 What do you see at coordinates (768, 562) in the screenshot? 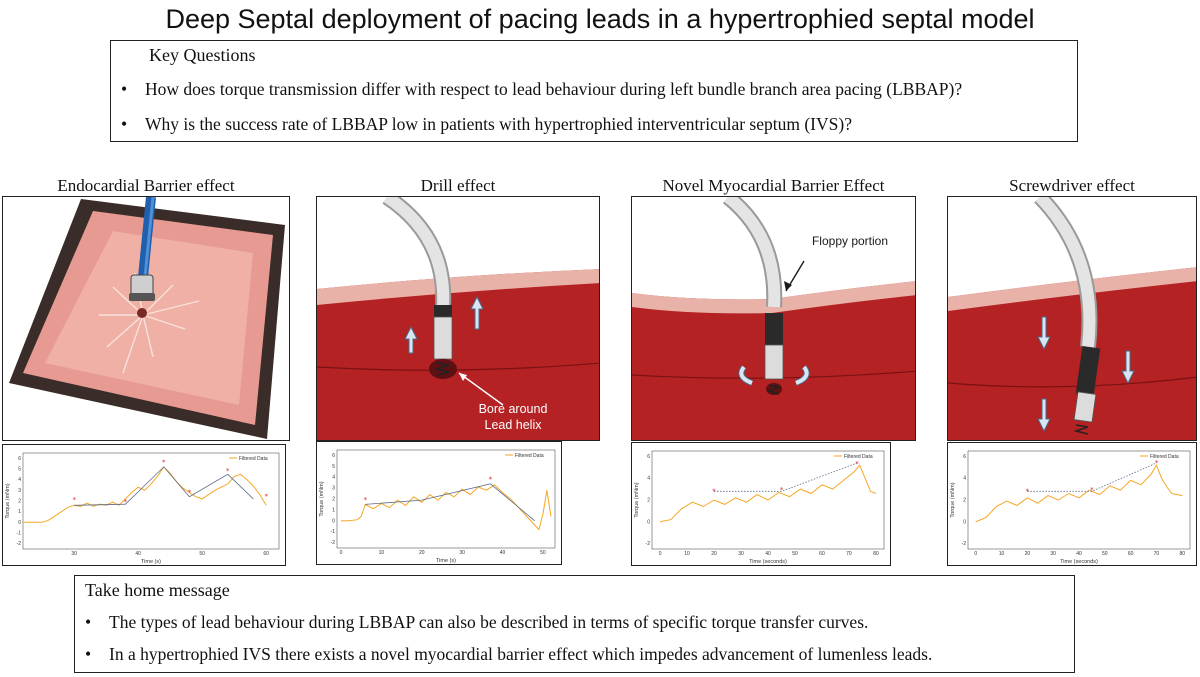
I see `x-axis-label: Time (seconds)` at bounding box center [768, 562].